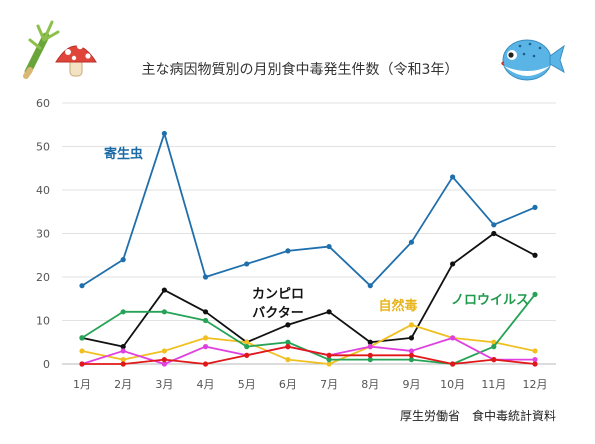 The image size is (595, 444). I want to click on chart-title: 主な病因物質別の月別食中毒発生件数（令和3年）, so click(300, 69).